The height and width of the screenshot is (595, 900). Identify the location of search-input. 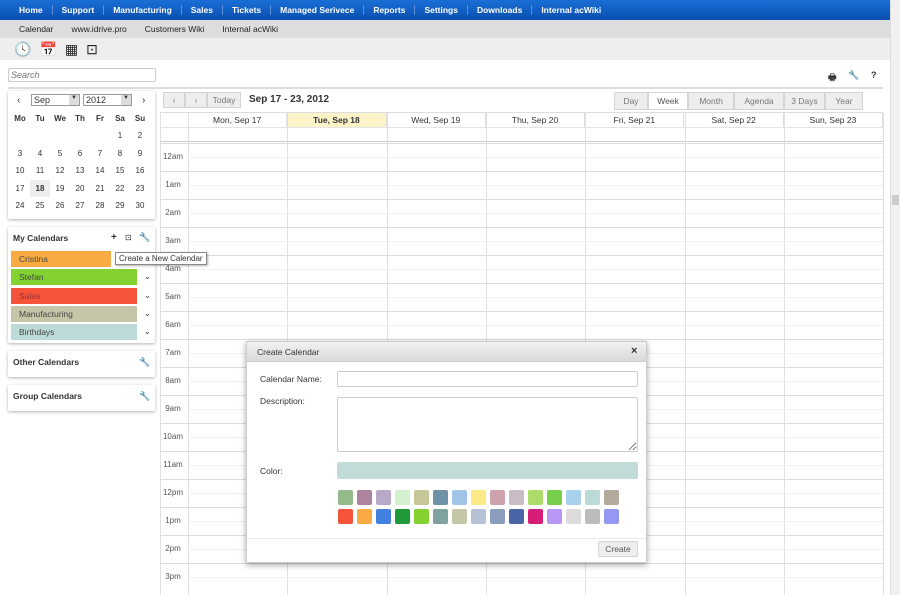
(82, 75).